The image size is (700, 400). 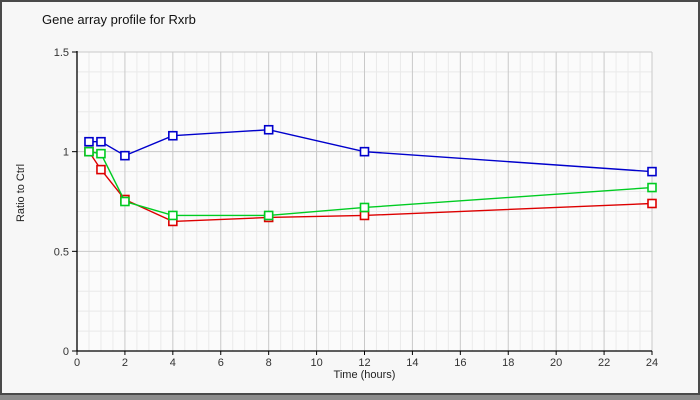 I want to click on chart-title: Gene array profile for Rxrb, so click(x=119, y=19).